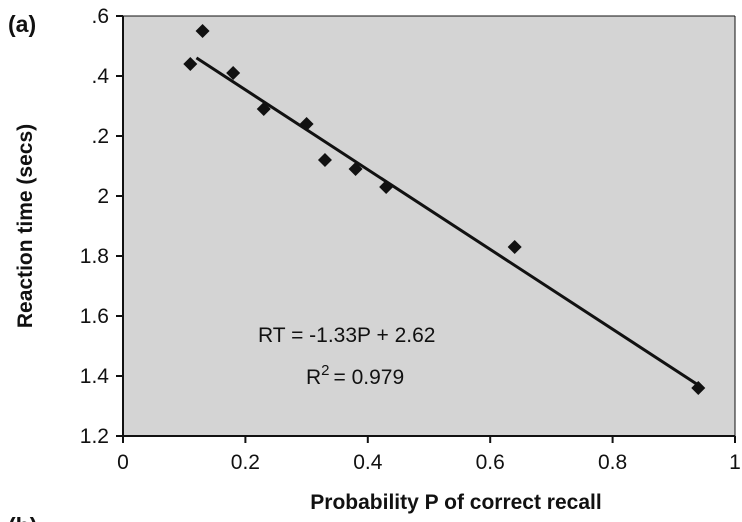  What do you see at coordinates (429, 455) in the screenshot?
I see `x-ticks: 0 0.2 0.4 0.6 0.8 1` at bounding box center [429, 455].